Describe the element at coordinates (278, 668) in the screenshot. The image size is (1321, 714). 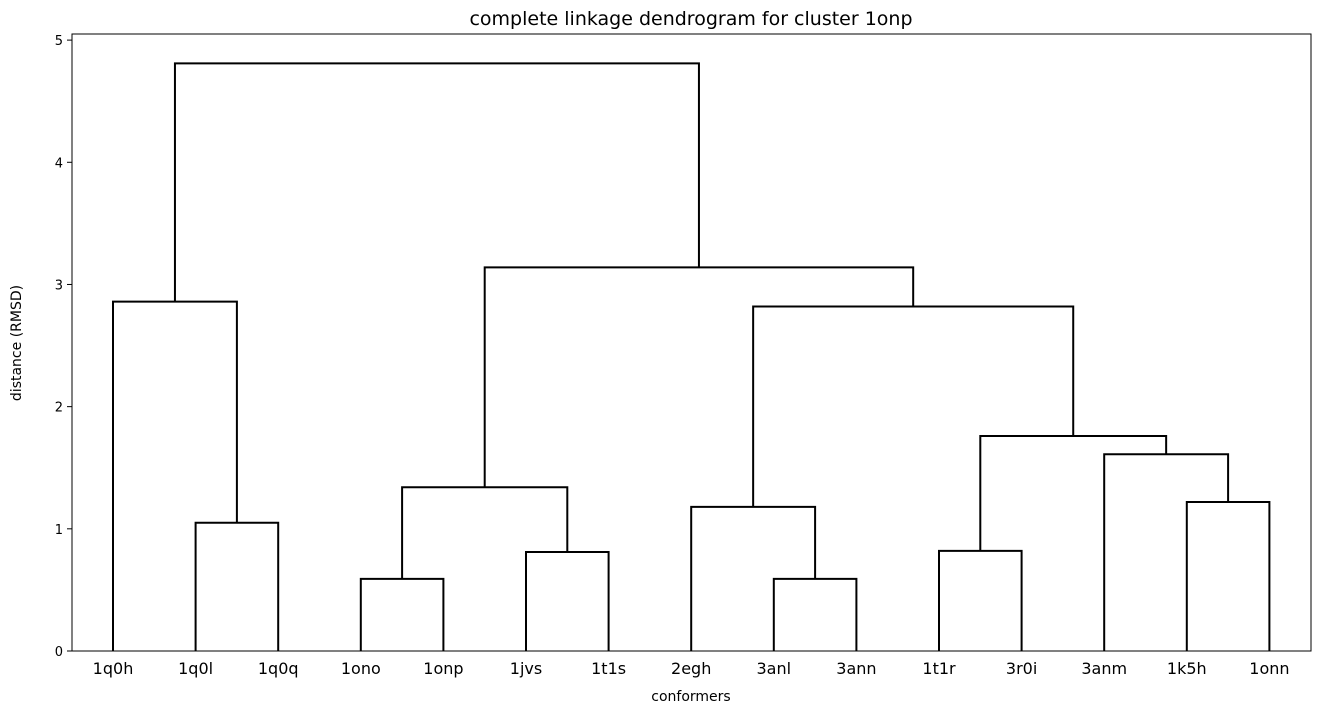
I see `x-tick-label: 1q0q` at that location.